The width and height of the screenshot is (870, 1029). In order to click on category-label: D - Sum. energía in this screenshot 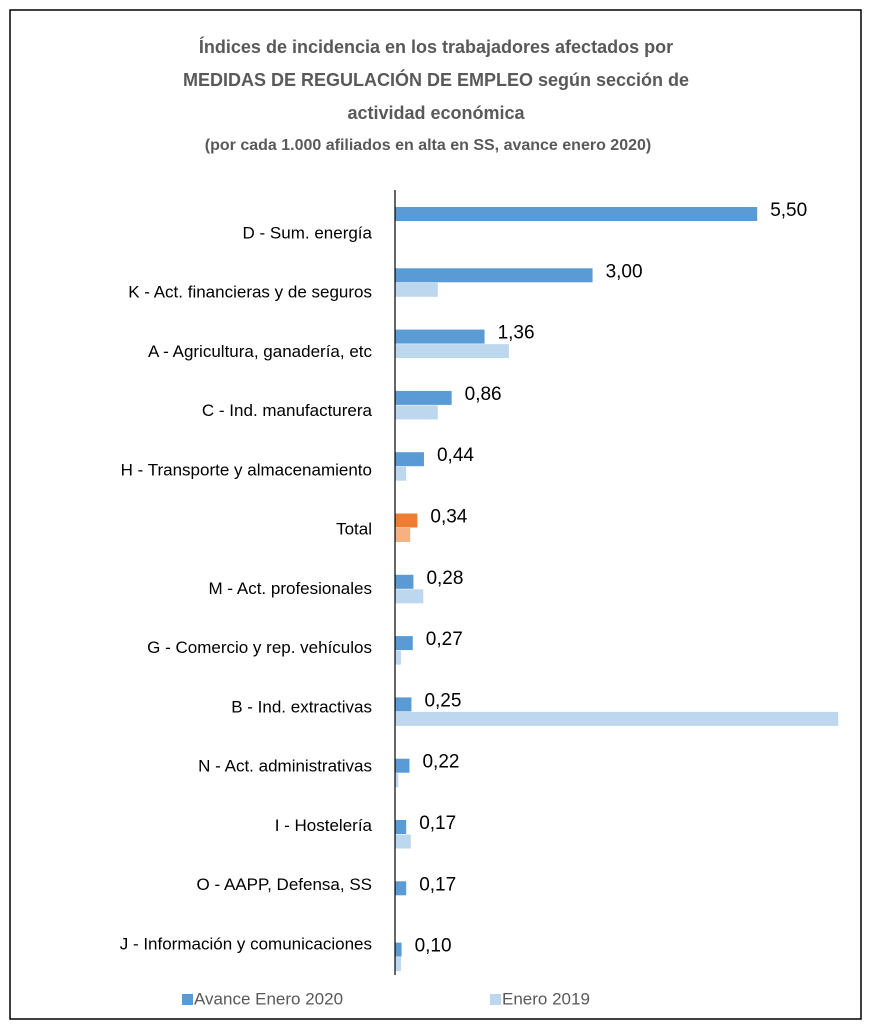, I will do `click(308, 232)`.